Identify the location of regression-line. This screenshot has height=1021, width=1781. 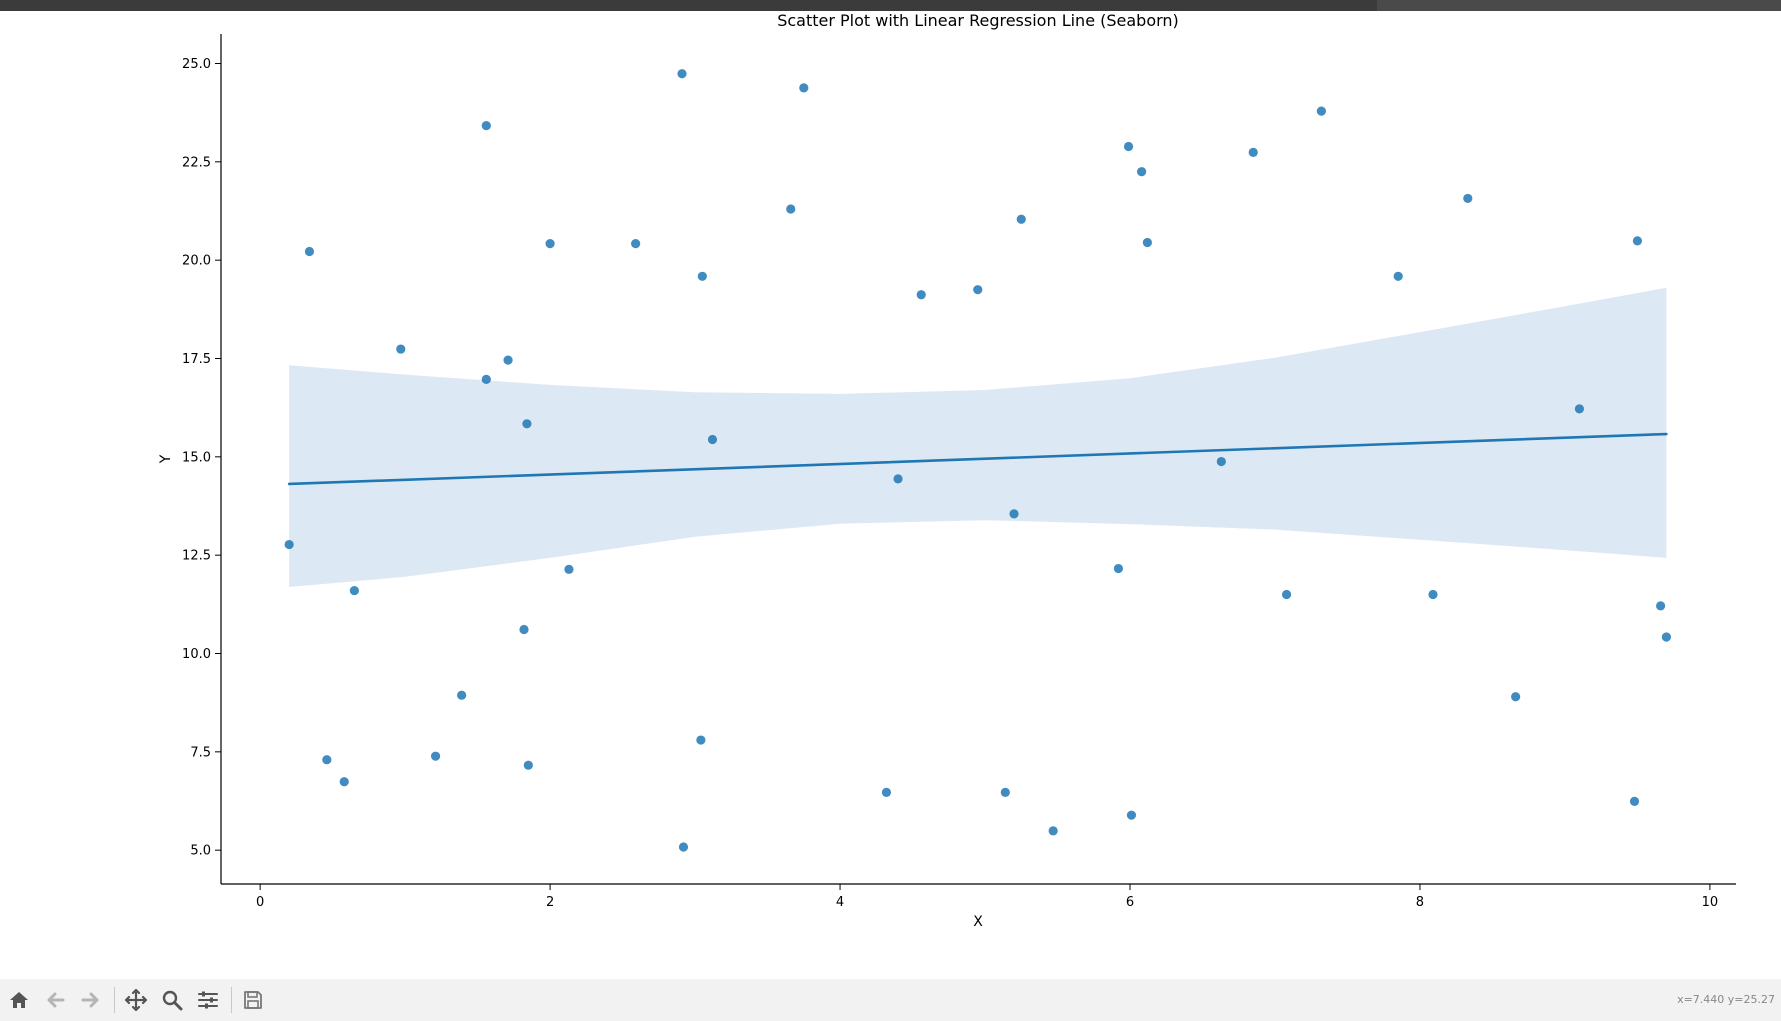
(977, 459).